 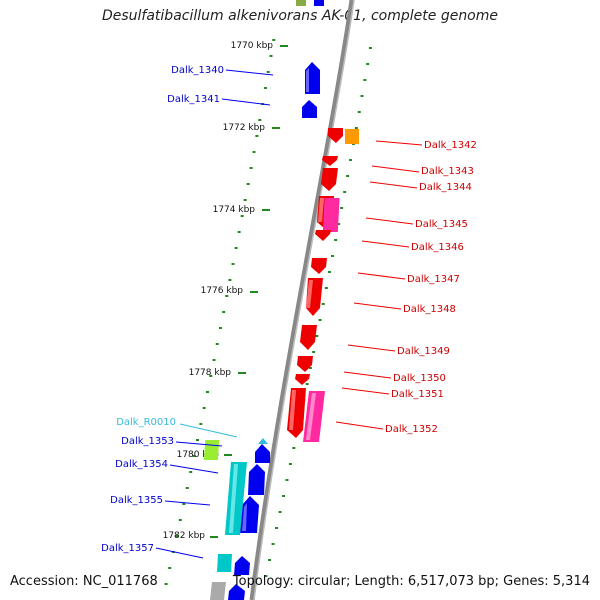 I want to click on gene-cutoff-lime, so click(x=301, y=3).